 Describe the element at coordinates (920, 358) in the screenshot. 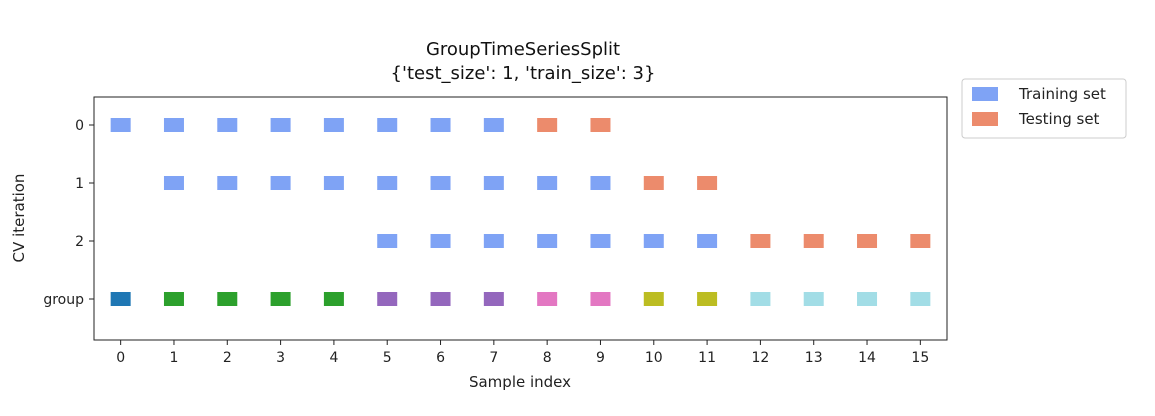

I see `x-tick-label: 15` at that location.